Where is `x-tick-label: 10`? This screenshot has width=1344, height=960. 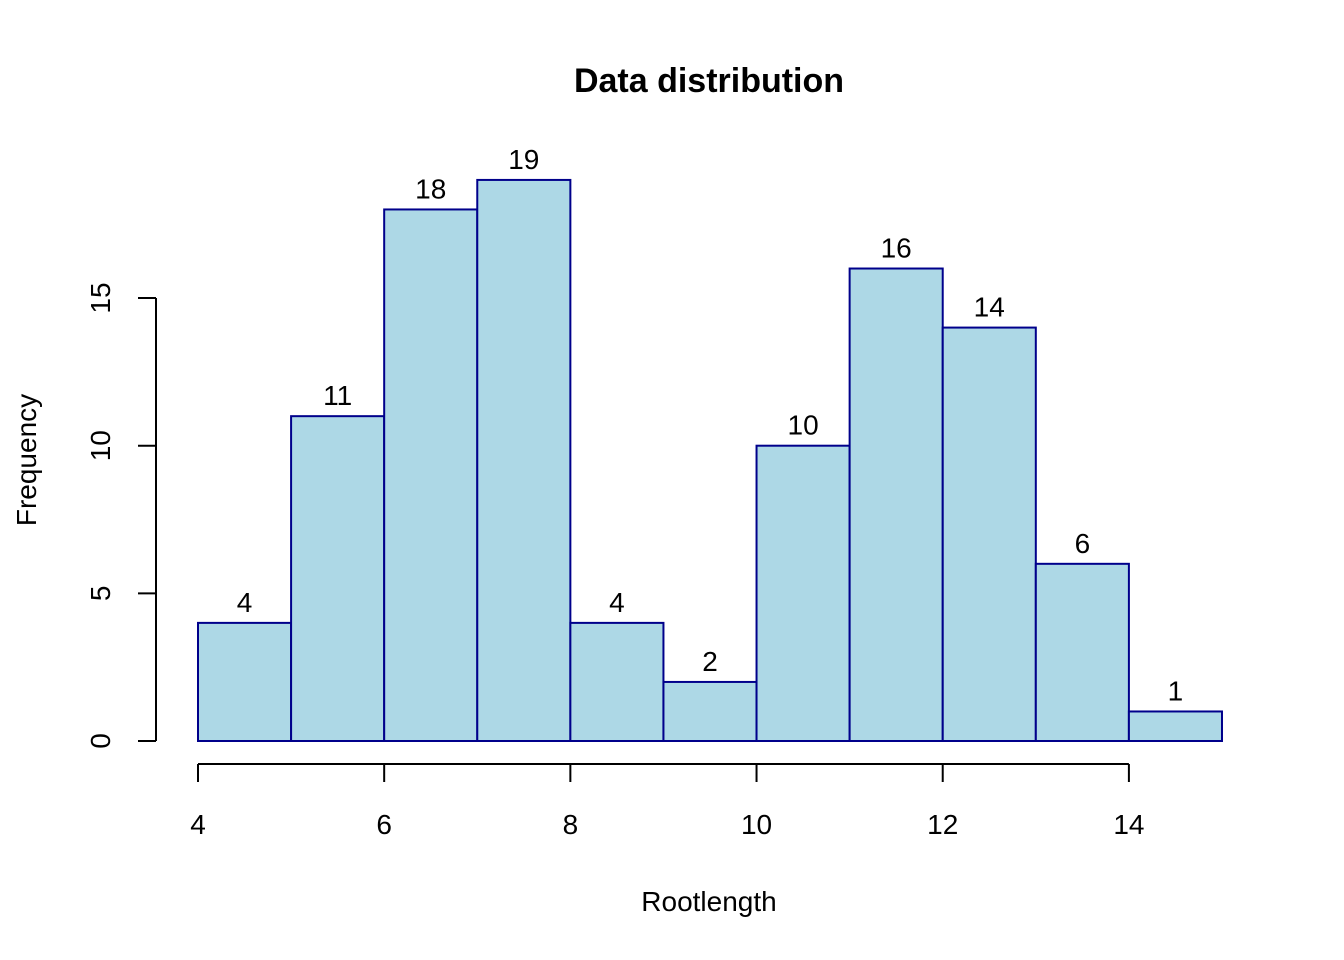
x-tick-label: 10 is located at coordinates (756, 824).